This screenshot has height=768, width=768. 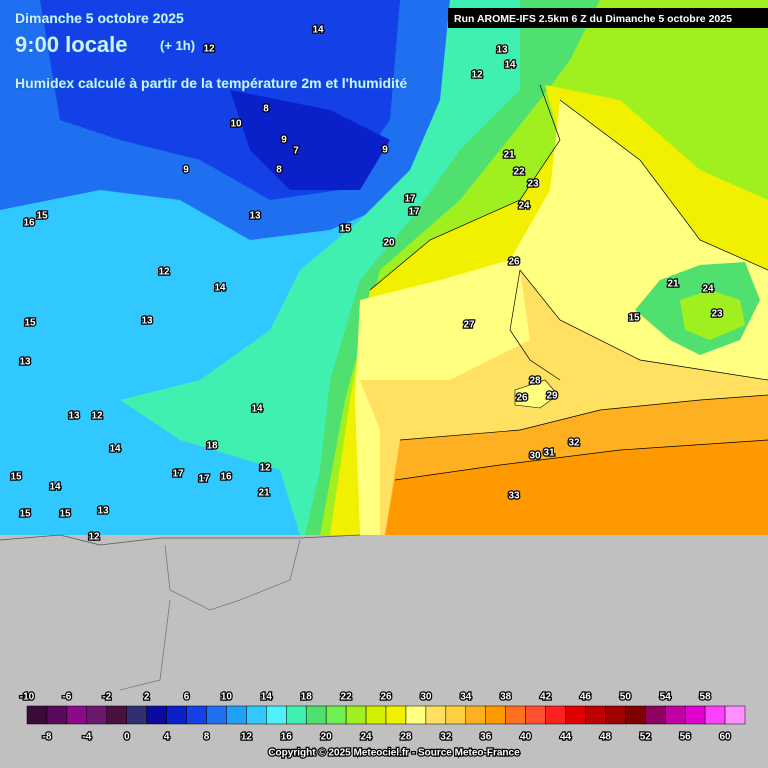 I want to click on colorbar-label: 48, so click(x=606, y=737).